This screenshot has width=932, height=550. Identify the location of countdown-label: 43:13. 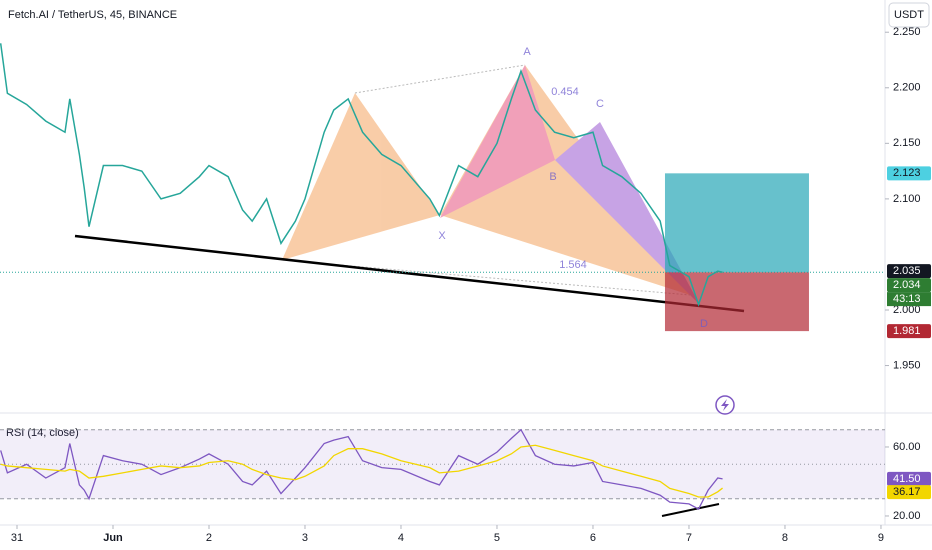
(907, 299).